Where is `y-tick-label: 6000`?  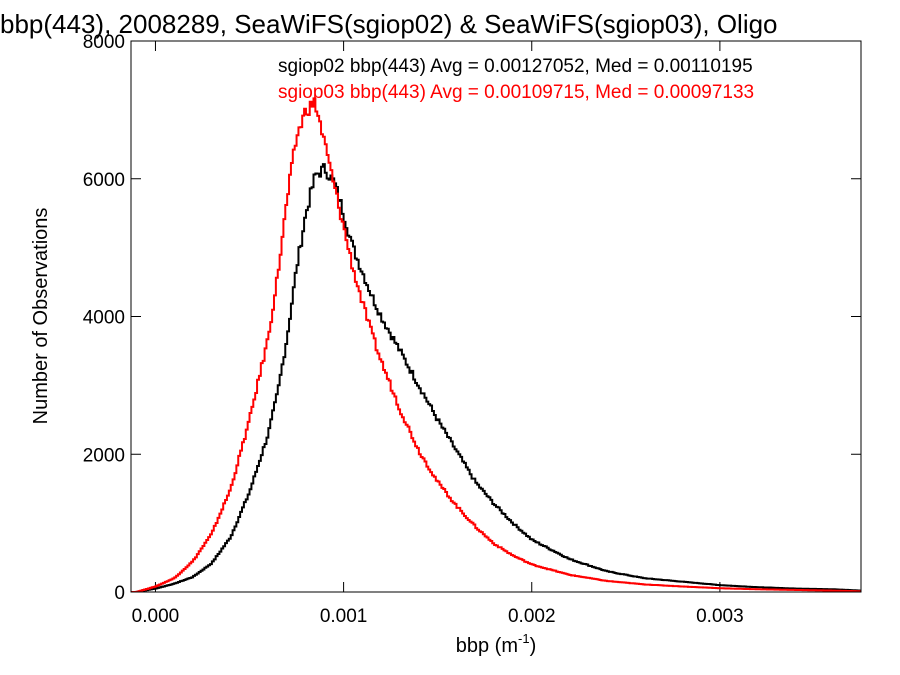 y-tick-label: 6000 is located at coordinates (104, 180).